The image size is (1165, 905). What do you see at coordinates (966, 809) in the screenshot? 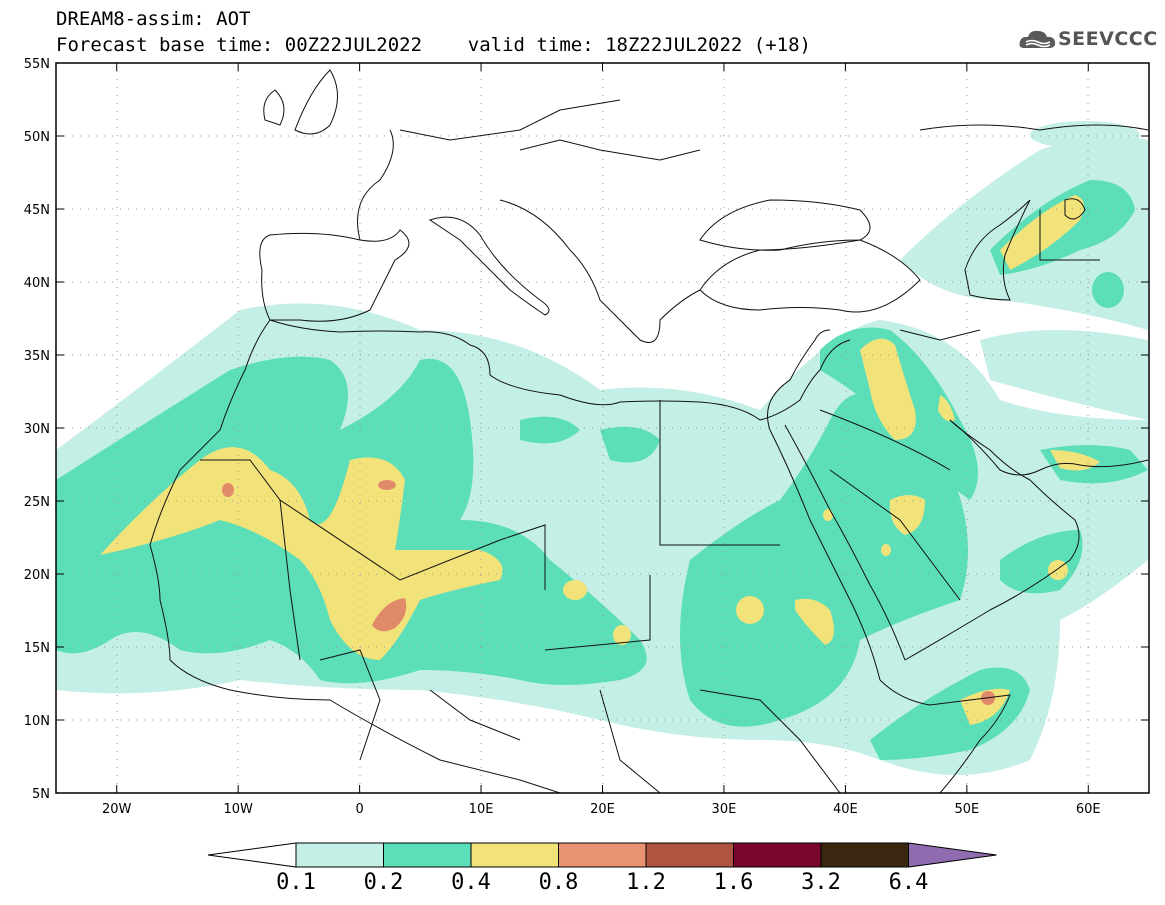
I see `lon-label: 50E` at bounding box center [966, 809].